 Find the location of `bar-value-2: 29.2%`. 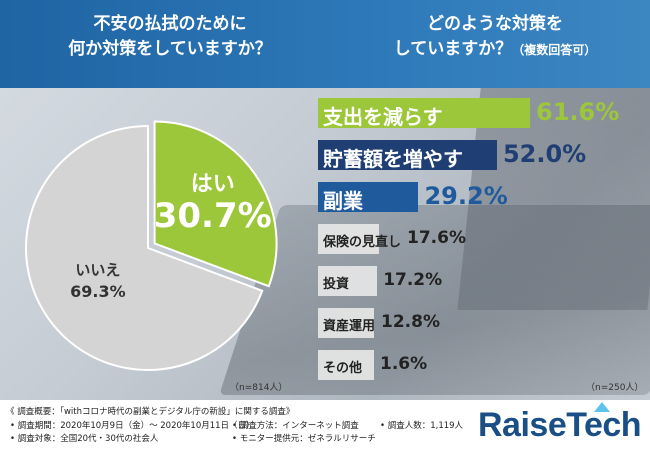

bar-value-2: 29.2% is located at coordinates (466, 196).